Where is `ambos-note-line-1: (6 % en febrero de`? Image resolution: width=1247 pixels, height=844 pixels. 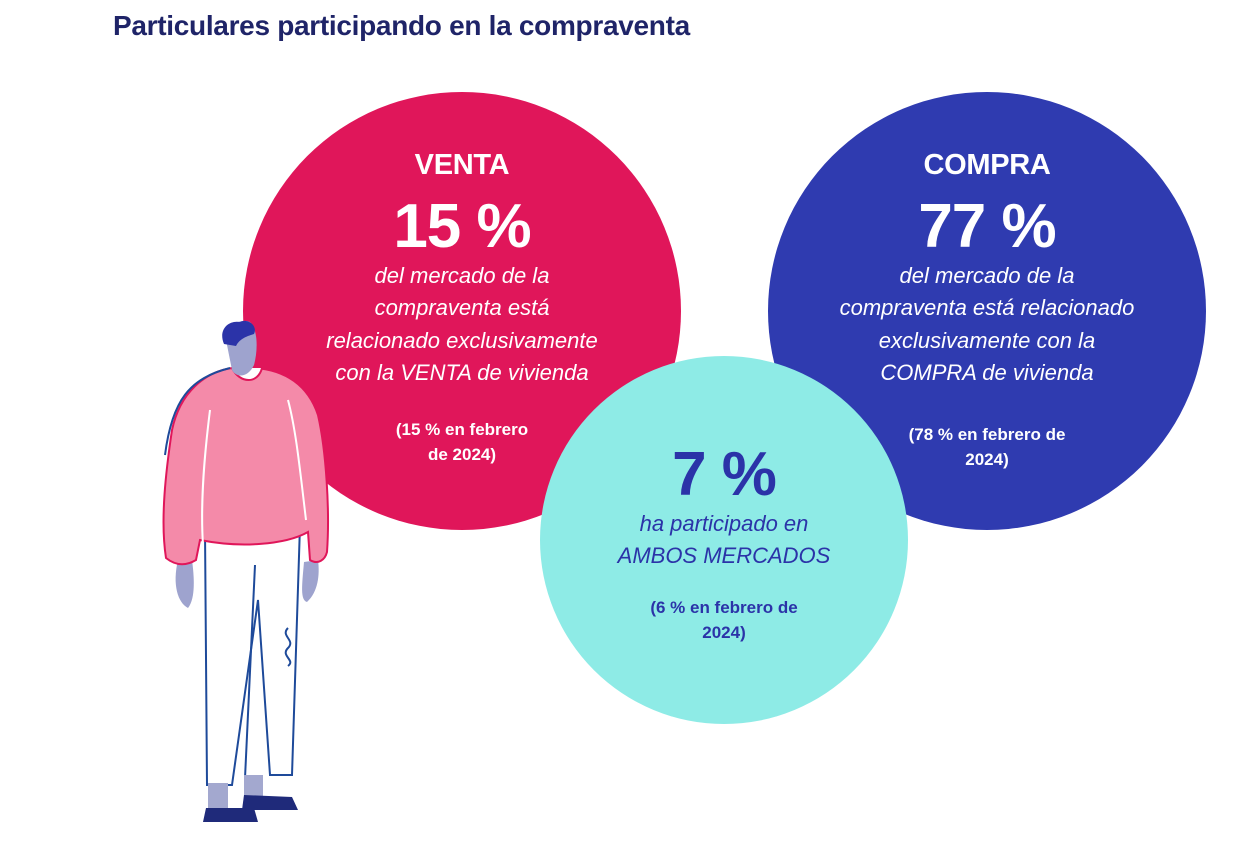
ambos-note-line-1: (6 % en febrero de is located at coordinates (724, 607).